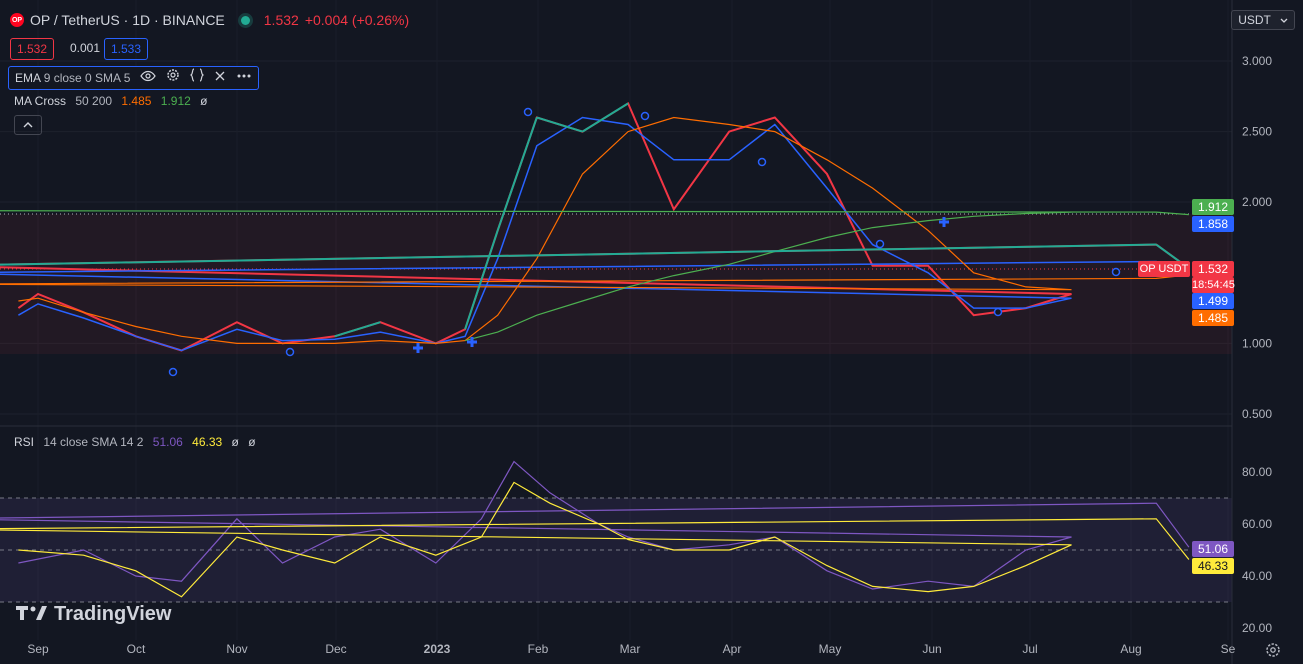 The image size is (1303, 664). I want to click on tradingview-logo: TradingView, so click(93, 614).